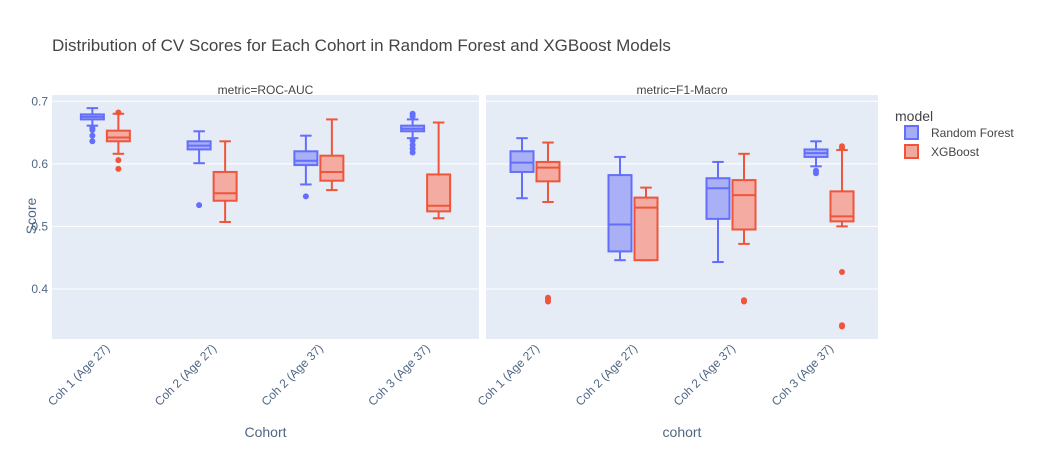 The width and height of the screenshot is (1041, 450). Describe the element at coordinates (682, 432) in the screenshot. I see `x-axis-title: cohort` at that location.